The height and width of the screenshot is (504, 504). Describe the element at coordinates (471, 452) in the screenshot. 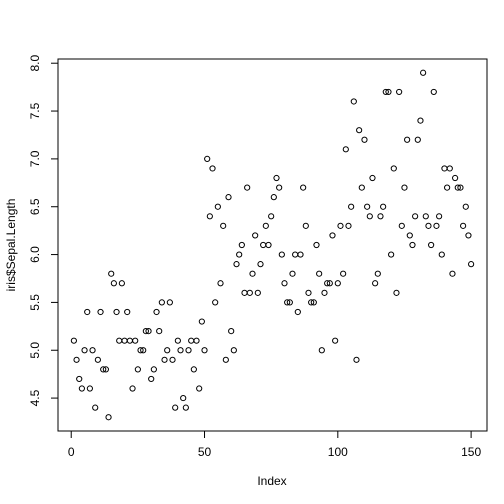

I see `x-tick-label: 150` at that location.